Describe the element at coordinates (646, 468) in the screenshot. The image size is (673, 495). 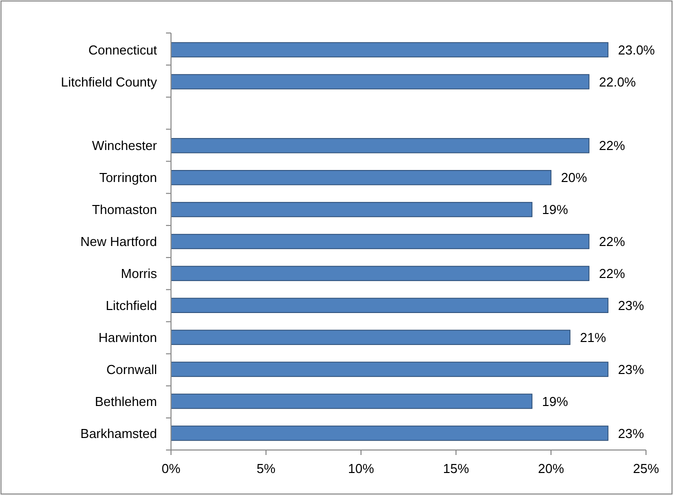
I see `x-tick-label: 25%` at that location.